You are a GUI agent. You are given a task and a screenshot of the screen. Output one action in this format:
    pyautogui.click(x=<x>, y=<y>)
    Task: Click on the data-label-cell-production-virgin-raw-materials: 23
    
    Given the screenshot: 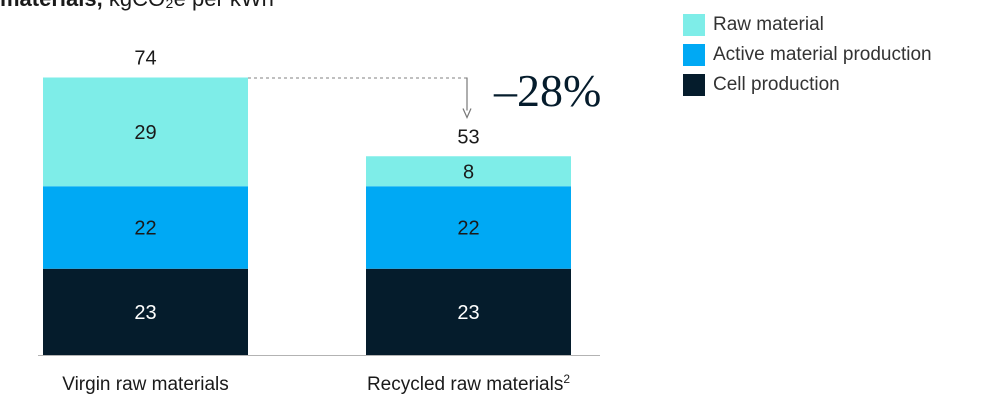 What is the action you would take?
    pyautogui.click(x=145, y=313)
    